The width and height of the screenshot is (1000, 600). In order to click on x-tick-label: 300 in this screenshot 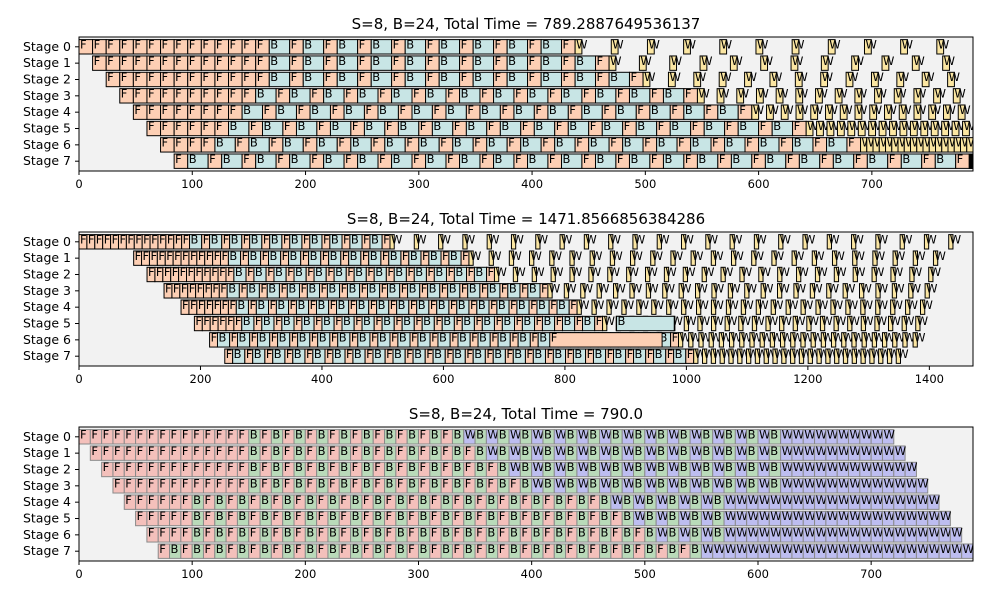, I will do `click(419, 574)`.